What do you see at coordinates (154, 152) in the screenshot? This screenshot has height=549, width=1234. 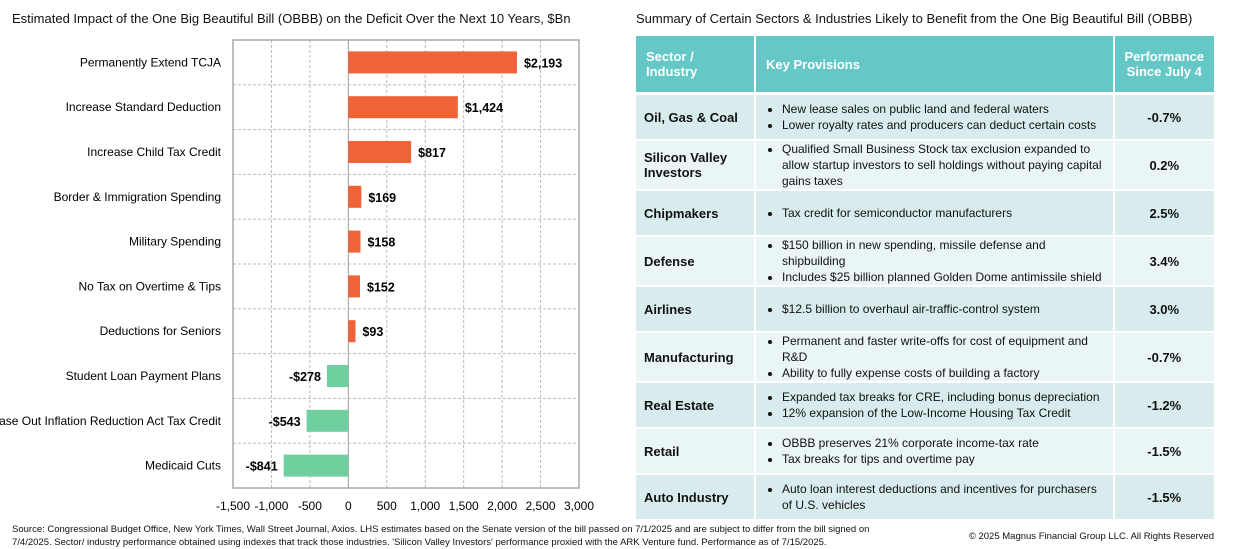 I see `category-label: Increase Child Tax Credit` at bounding box center [154, 152].